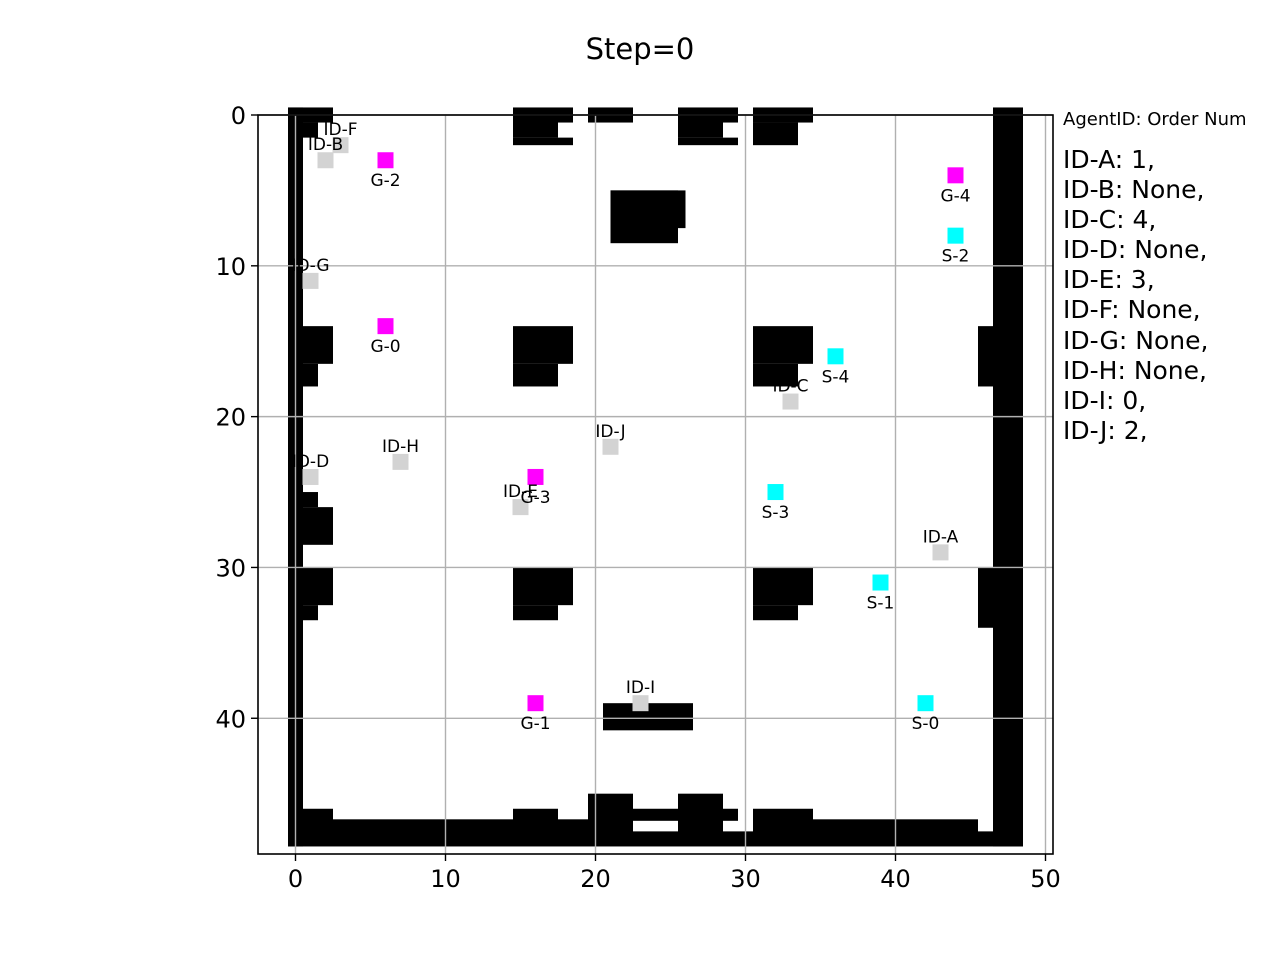  I want to click on agent-label: ID-J, so click(610, 432).